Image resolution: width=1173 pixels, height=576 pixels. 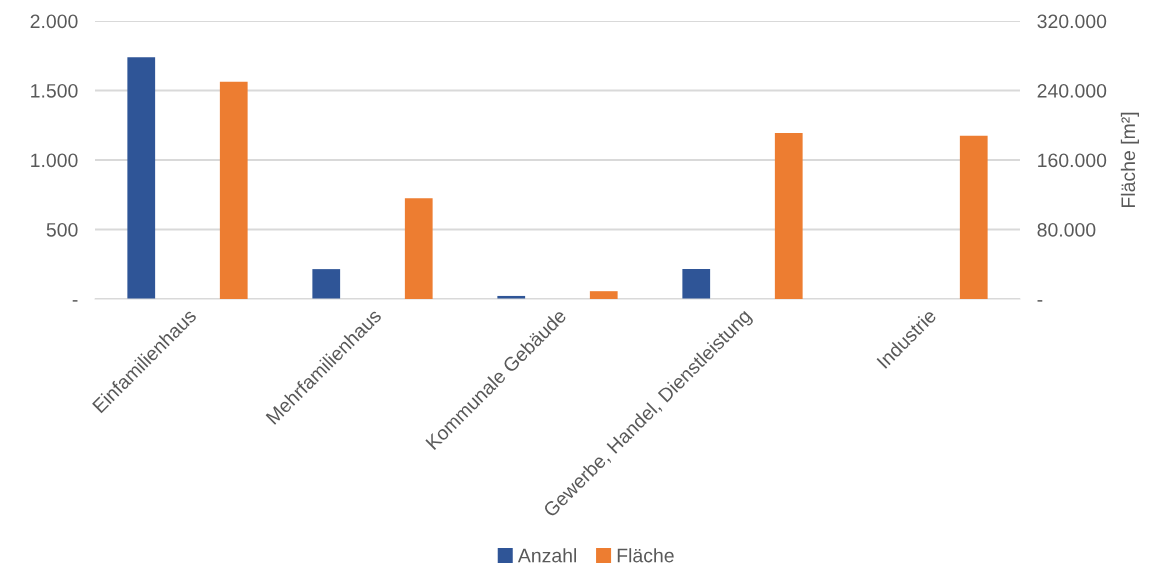 I want to click on legend-label: Anzahl, so click(x=547, y=555).